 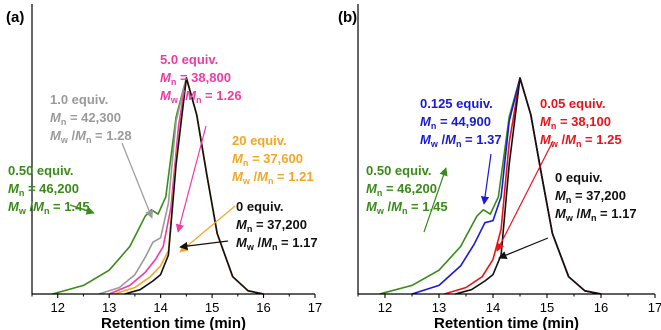 What do you see at coordinates (455, 122) in the screenshot?
I see `annotation-mn: Mn = 44,900` at bounding box center [455, 122].